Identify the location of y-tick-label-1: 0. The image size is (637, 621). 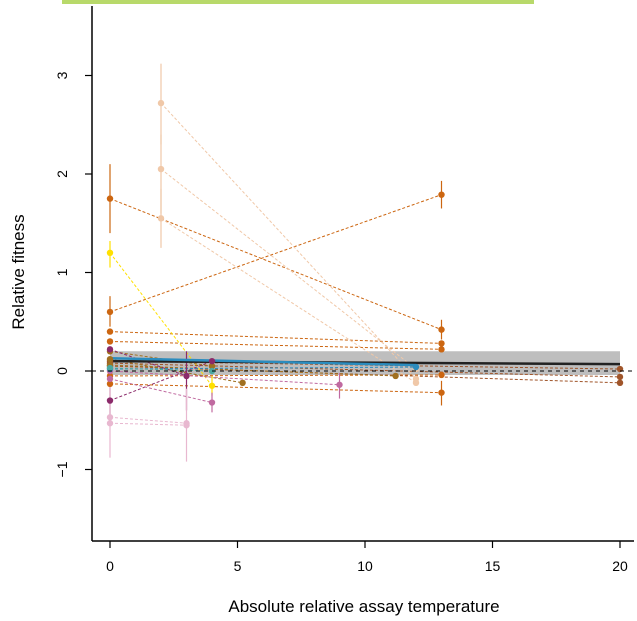
(62, 371).